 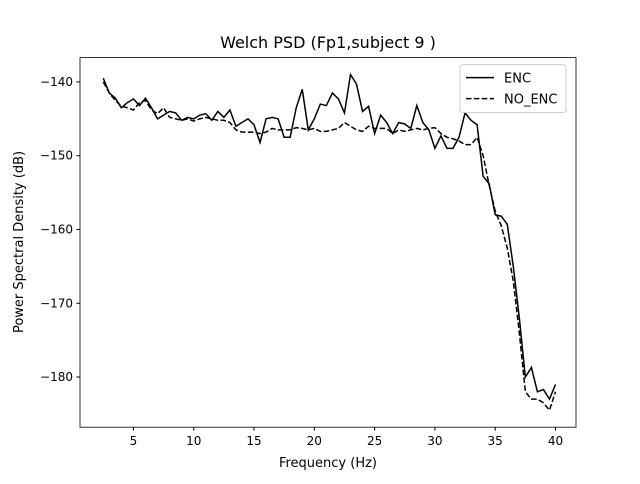 What do you see at coordinates (56, 303) in the screenshot?
I see `y-tick-label: −170` at bounding box center [56, 303].